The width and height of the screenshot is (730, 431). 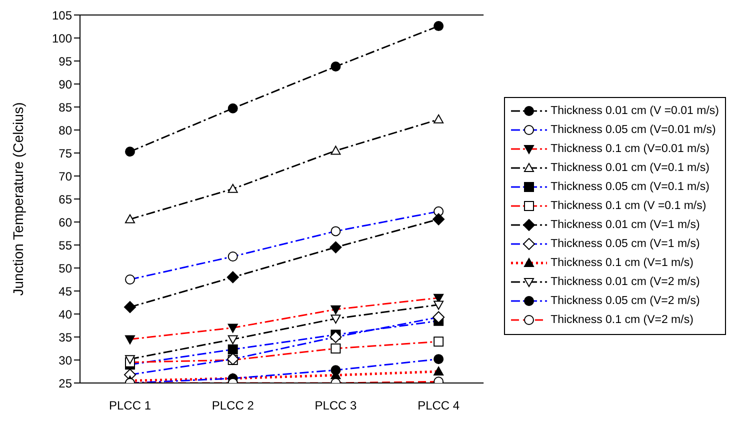 I want to click on y-tick-label: 105, so click(x=62, y=15).